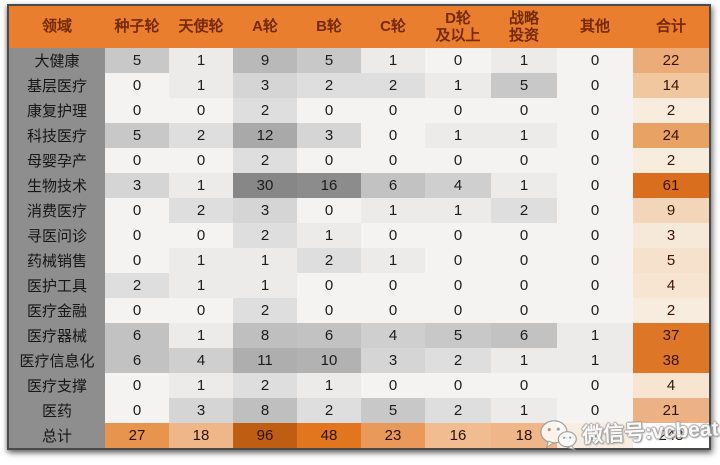  What do you see at coordinates (393, 335) in the screenshot?
I see `value-cell: 4` at bounding box center [393, 335].